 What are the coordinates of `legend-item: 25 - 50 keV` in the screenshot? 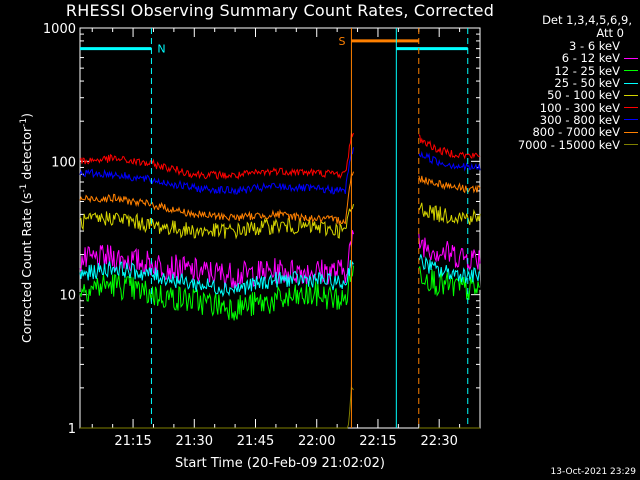 It's located at (561, 83).